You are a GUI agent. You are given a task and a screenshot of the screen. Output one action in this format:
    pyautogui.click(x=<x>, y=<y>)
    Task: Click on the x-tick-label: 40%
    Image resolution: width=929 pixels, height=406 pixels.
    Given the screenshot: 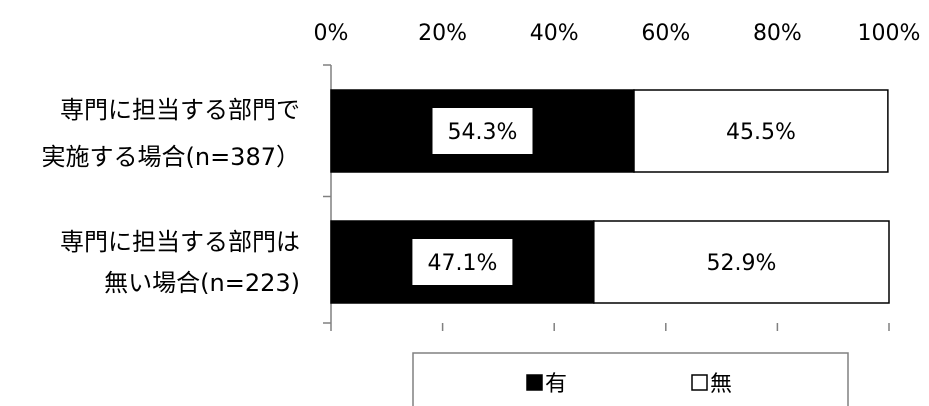 What is the action you would take?
    pyautogui.click(x=554, y=33)
    